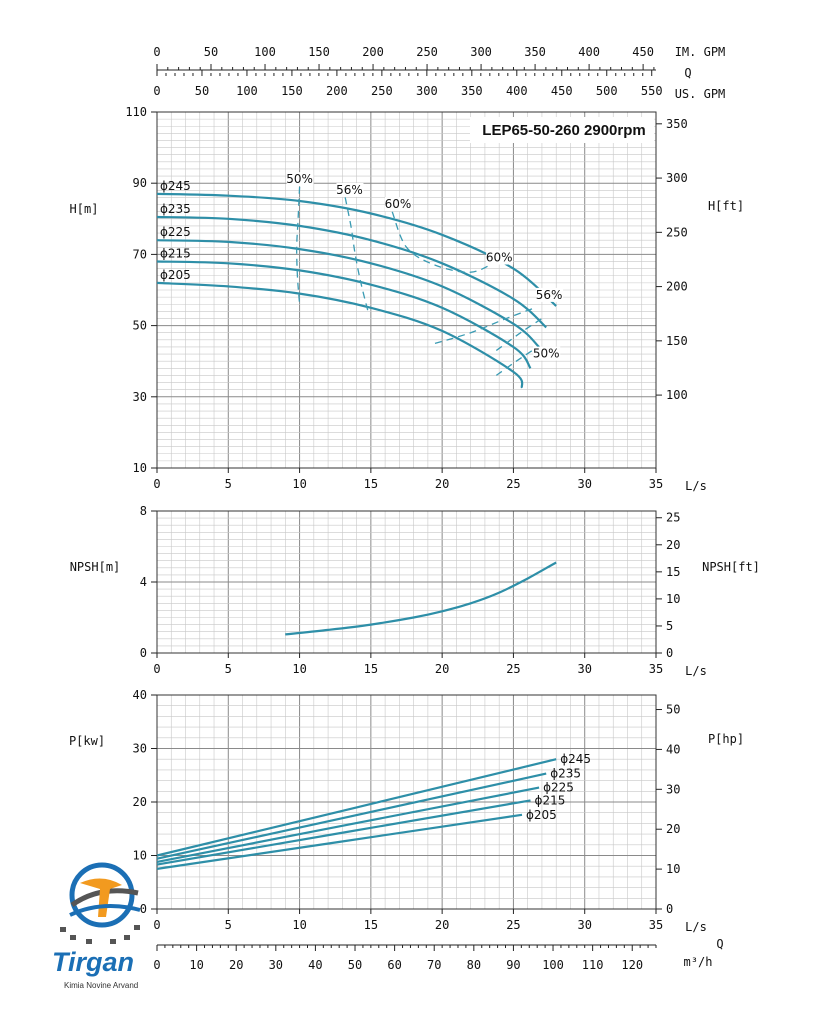  Describe the element at coordinates (175, 254) in the screenshot. I see `head-curve-label: ϕ215` at that location.